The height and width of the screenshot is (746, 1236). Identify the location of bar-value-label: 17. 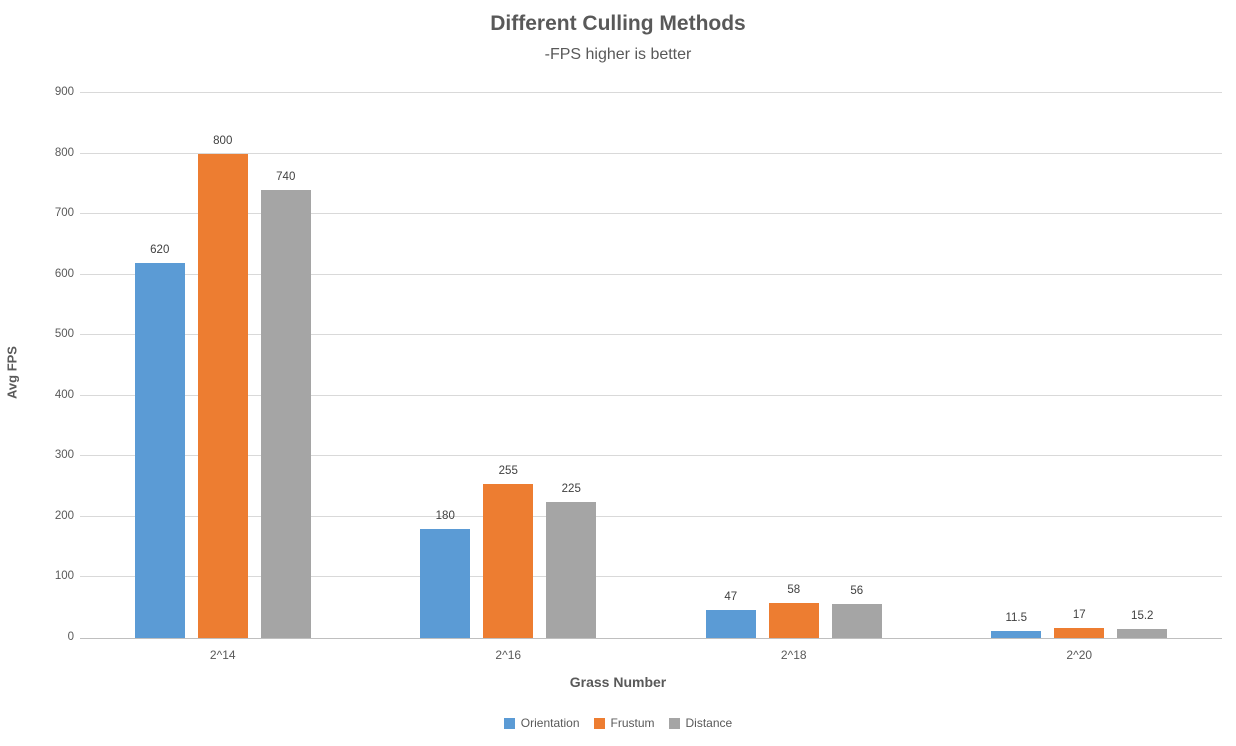
(1079, 615).